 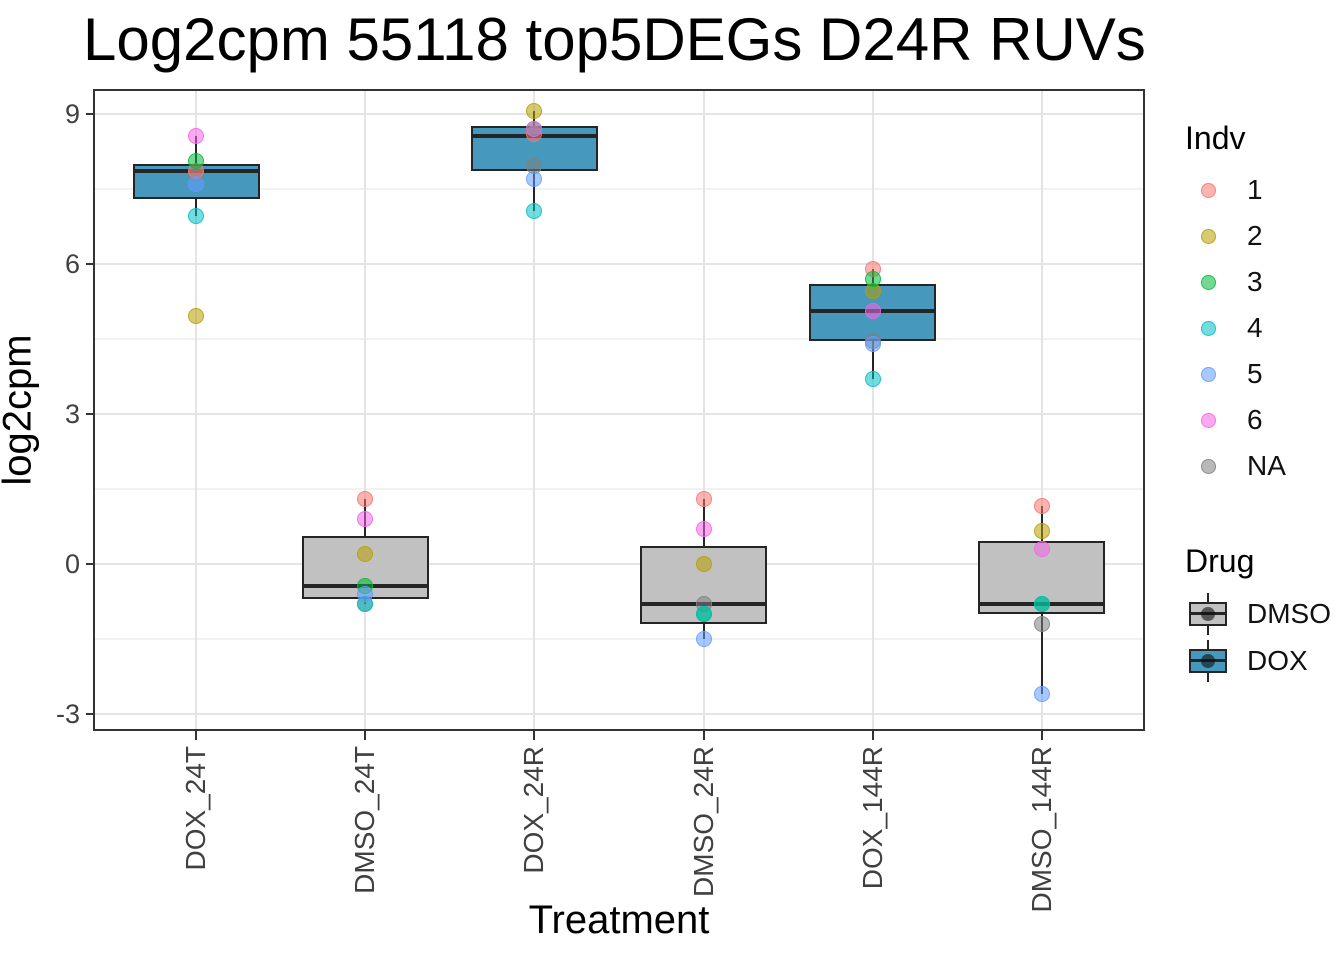 What do you see at coordinates (614, 39) in the screenshot?
I see `chart-title: Log2cpm 55118 top5DEGs D24R RUVs` at bounding box center [614, 39].